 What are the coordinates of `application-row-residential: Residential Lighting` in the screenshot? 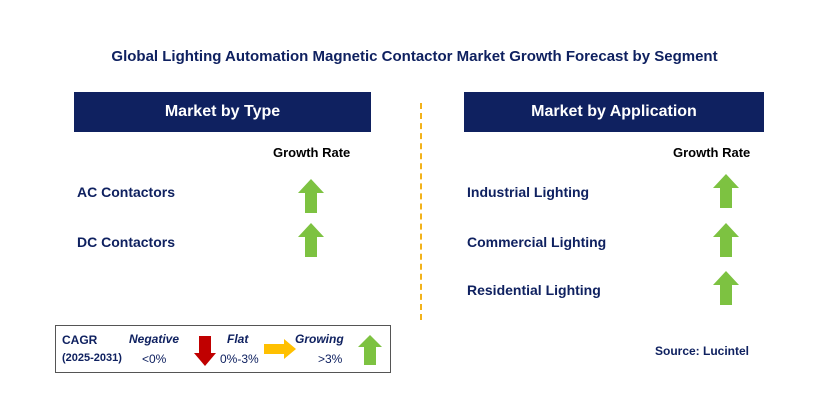 It's located at (534, 290).